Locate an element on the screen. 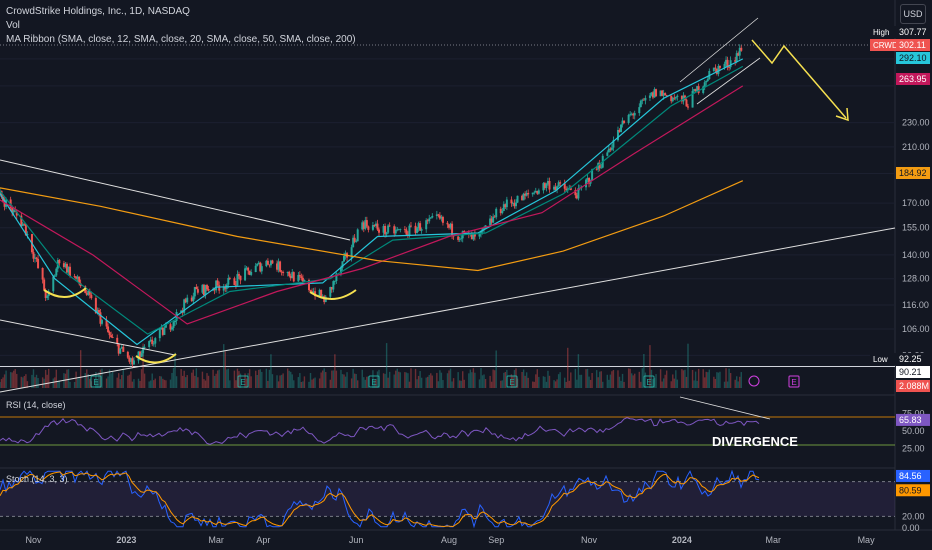 This screenshot has height=550, width=932. ma50-tag-value: 263.95 is located at coordinates (913, 79).